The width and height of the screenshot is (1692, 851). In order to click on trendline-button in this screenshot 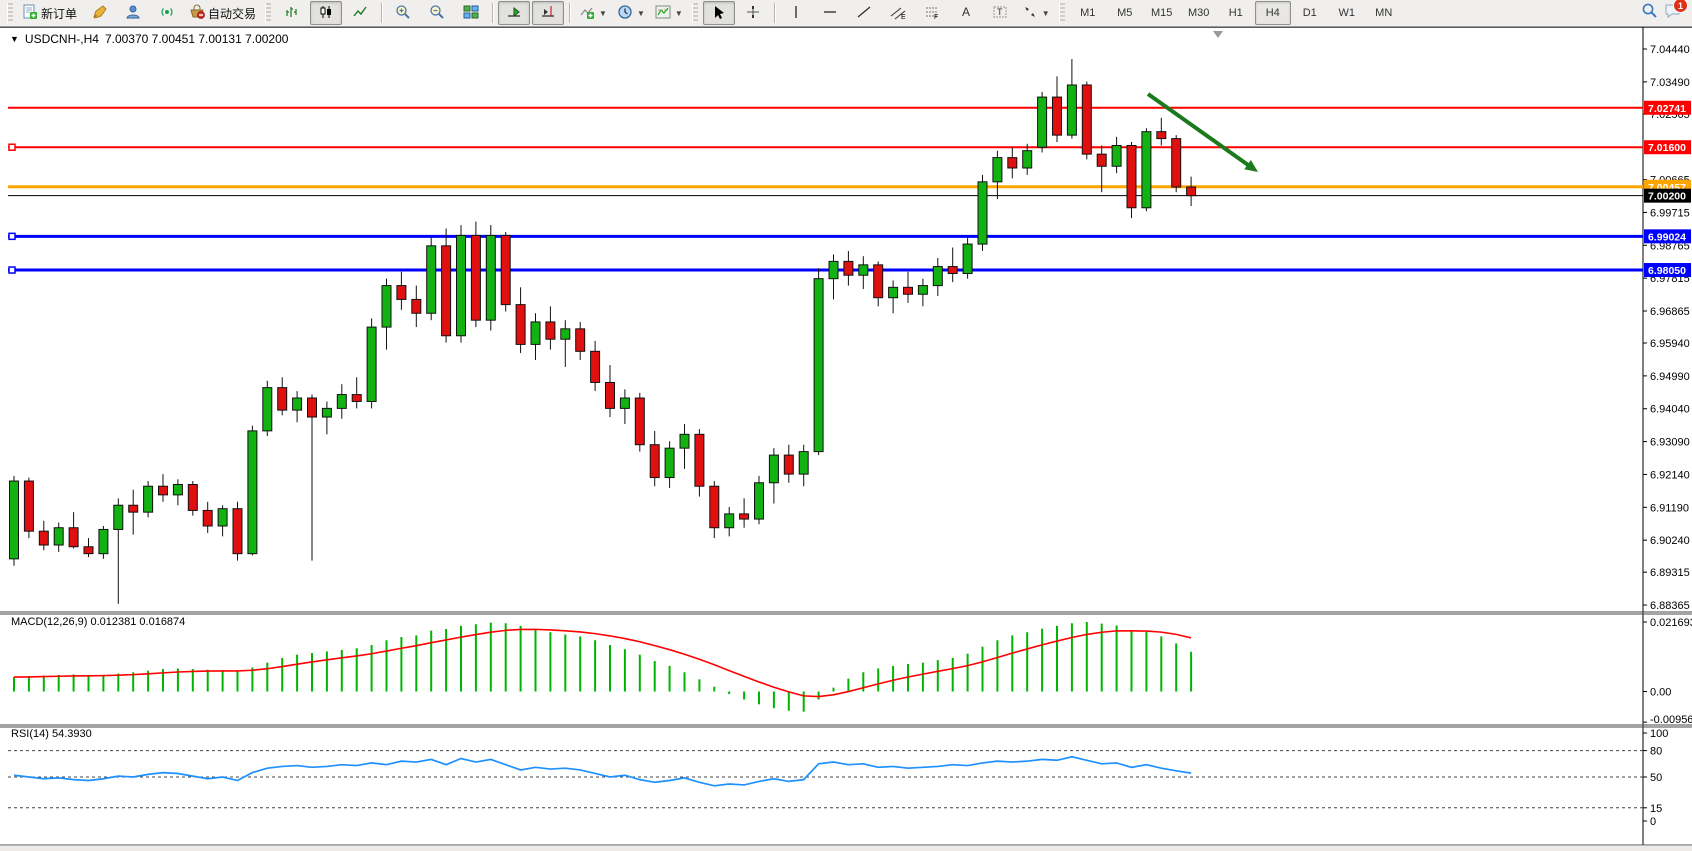, I will do `click(864, 13)`.